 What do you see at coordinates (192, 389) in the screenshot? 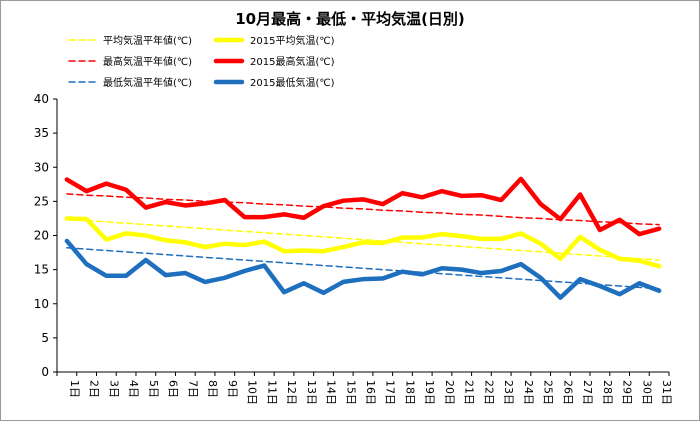
I see `x-tick-label: 7日` at bounding box center [192, 389].